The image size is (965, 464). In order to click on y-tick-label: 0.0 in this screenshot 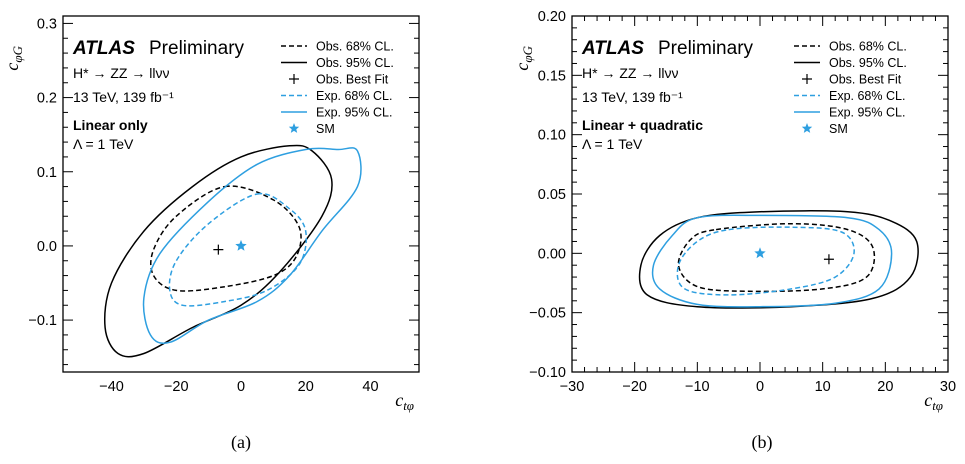, I will do `click(47, 247)`.